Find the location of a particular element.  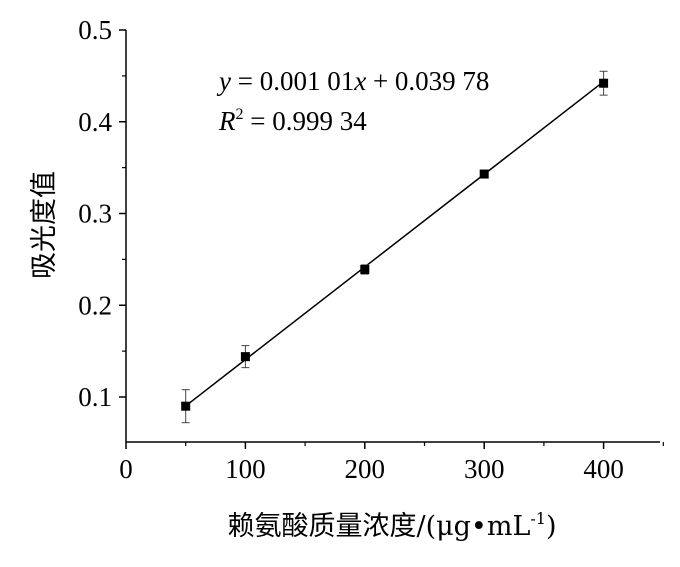

r-squared-var: R is located at coordinates (227, 121).